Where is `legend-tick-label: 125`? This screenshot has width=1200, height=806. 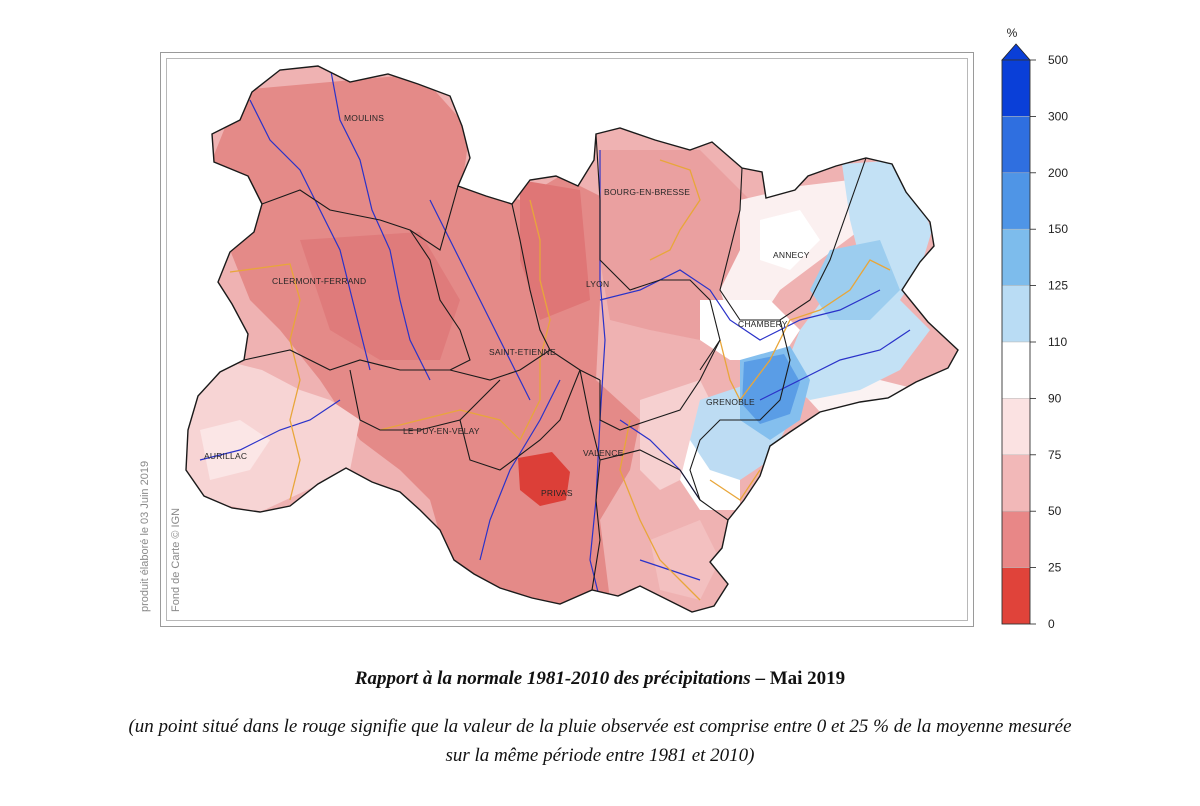
legend-tick-label: 125 is located at coordinates (1058, 286).